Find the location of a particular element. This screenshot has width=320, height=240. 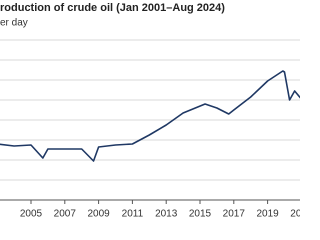

x-tick-label: 2005 is located at coordinates (31, 214).